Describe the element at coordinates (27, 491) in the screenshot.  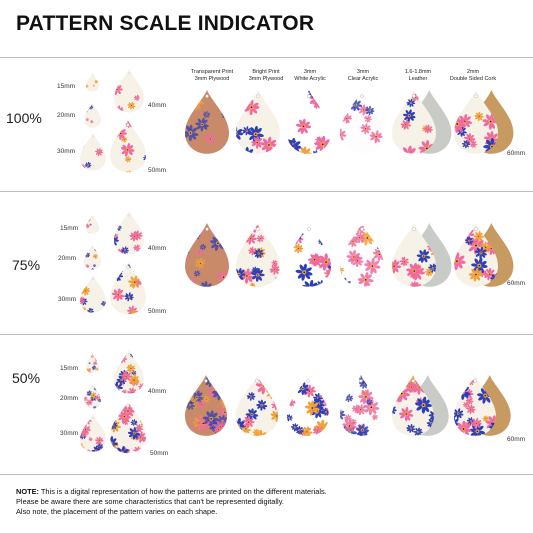
I see `note-prefix: NOTE:` at that location.